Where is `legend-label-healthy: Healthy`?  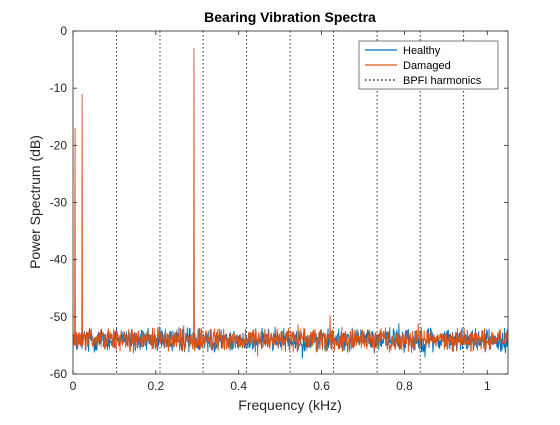 legend-label-healthy: Healthy is located at coordinates (422, 51).